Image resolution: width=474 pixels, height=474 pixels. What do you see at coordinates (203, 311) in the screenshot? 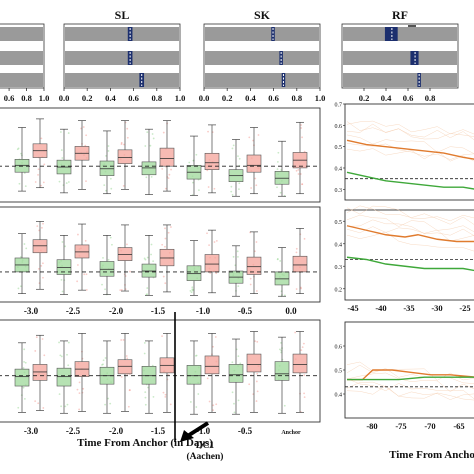
I see `x-tick-label: -1.0` at bounding box center [203, 311].